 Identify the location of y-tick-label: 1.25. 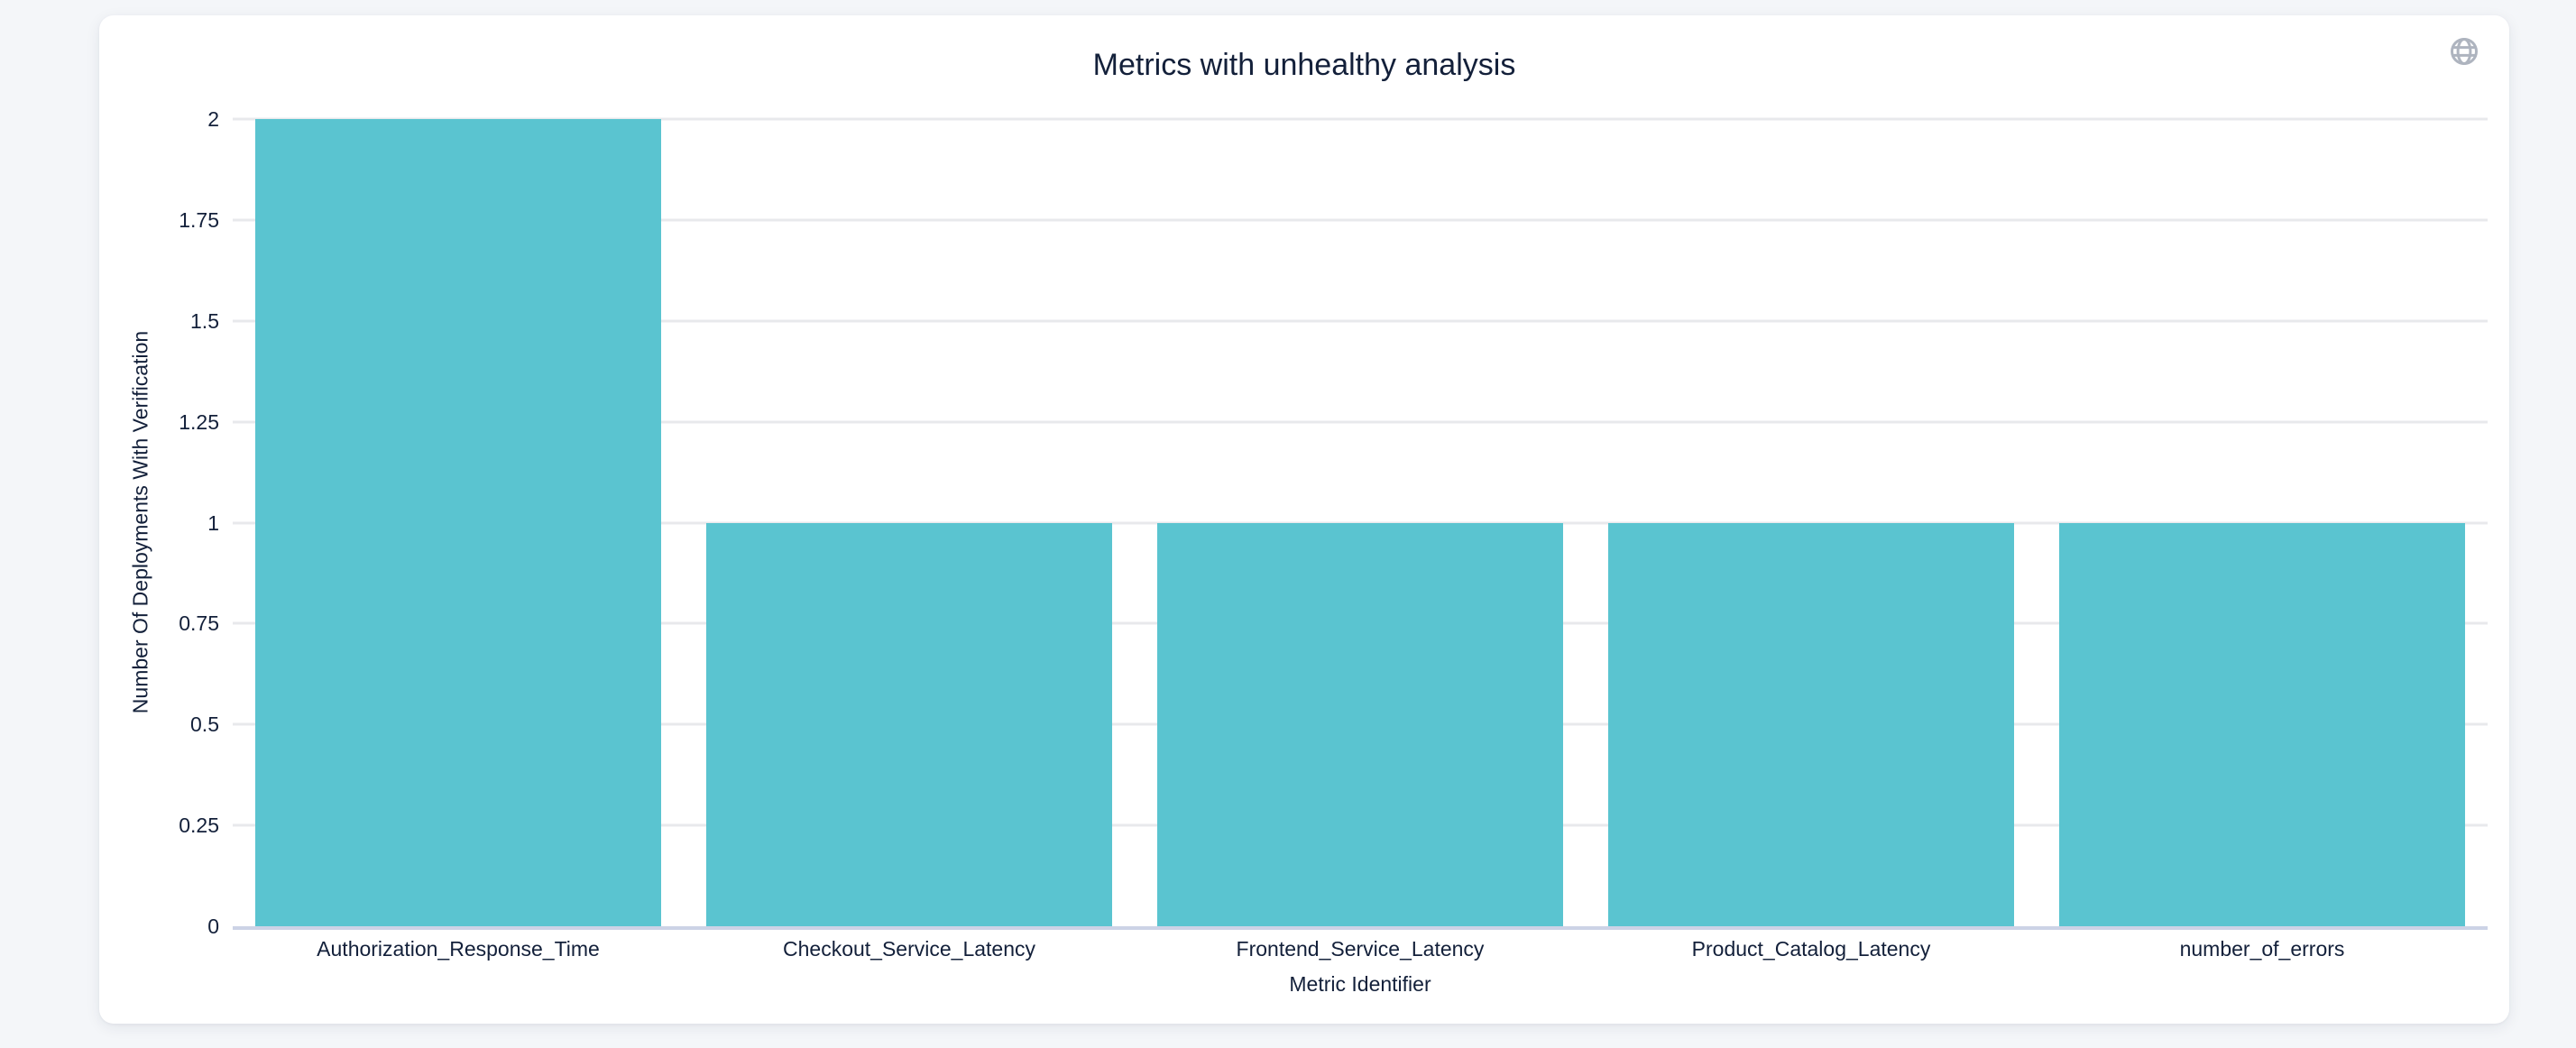
(199, 422).